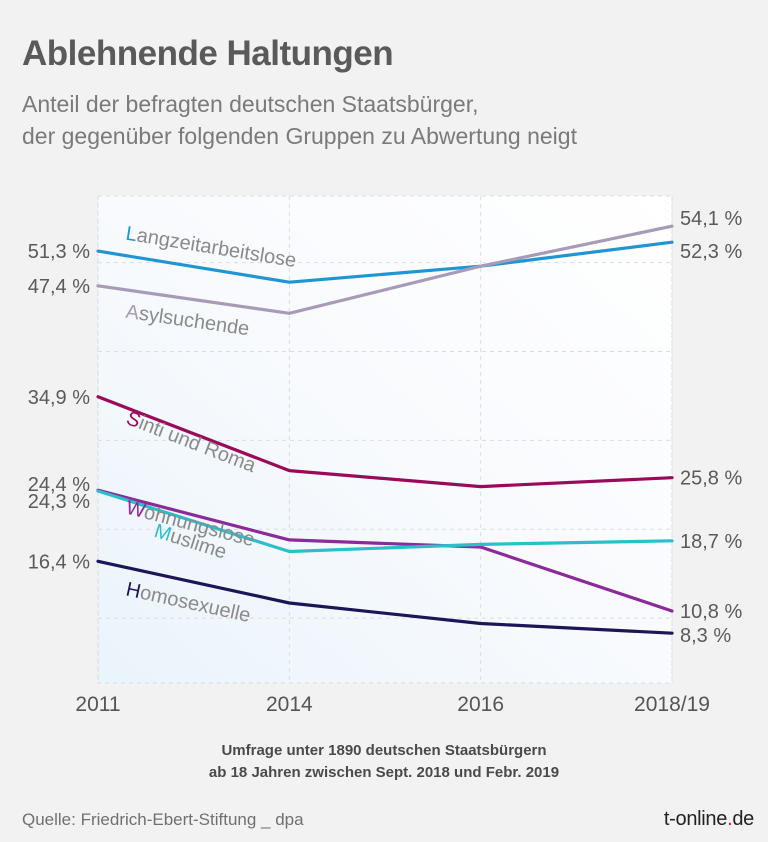 Image resolution: width=768 pixels, height=842 pixels. I want to click on x-tick-label: 2016, so click(480, 704).